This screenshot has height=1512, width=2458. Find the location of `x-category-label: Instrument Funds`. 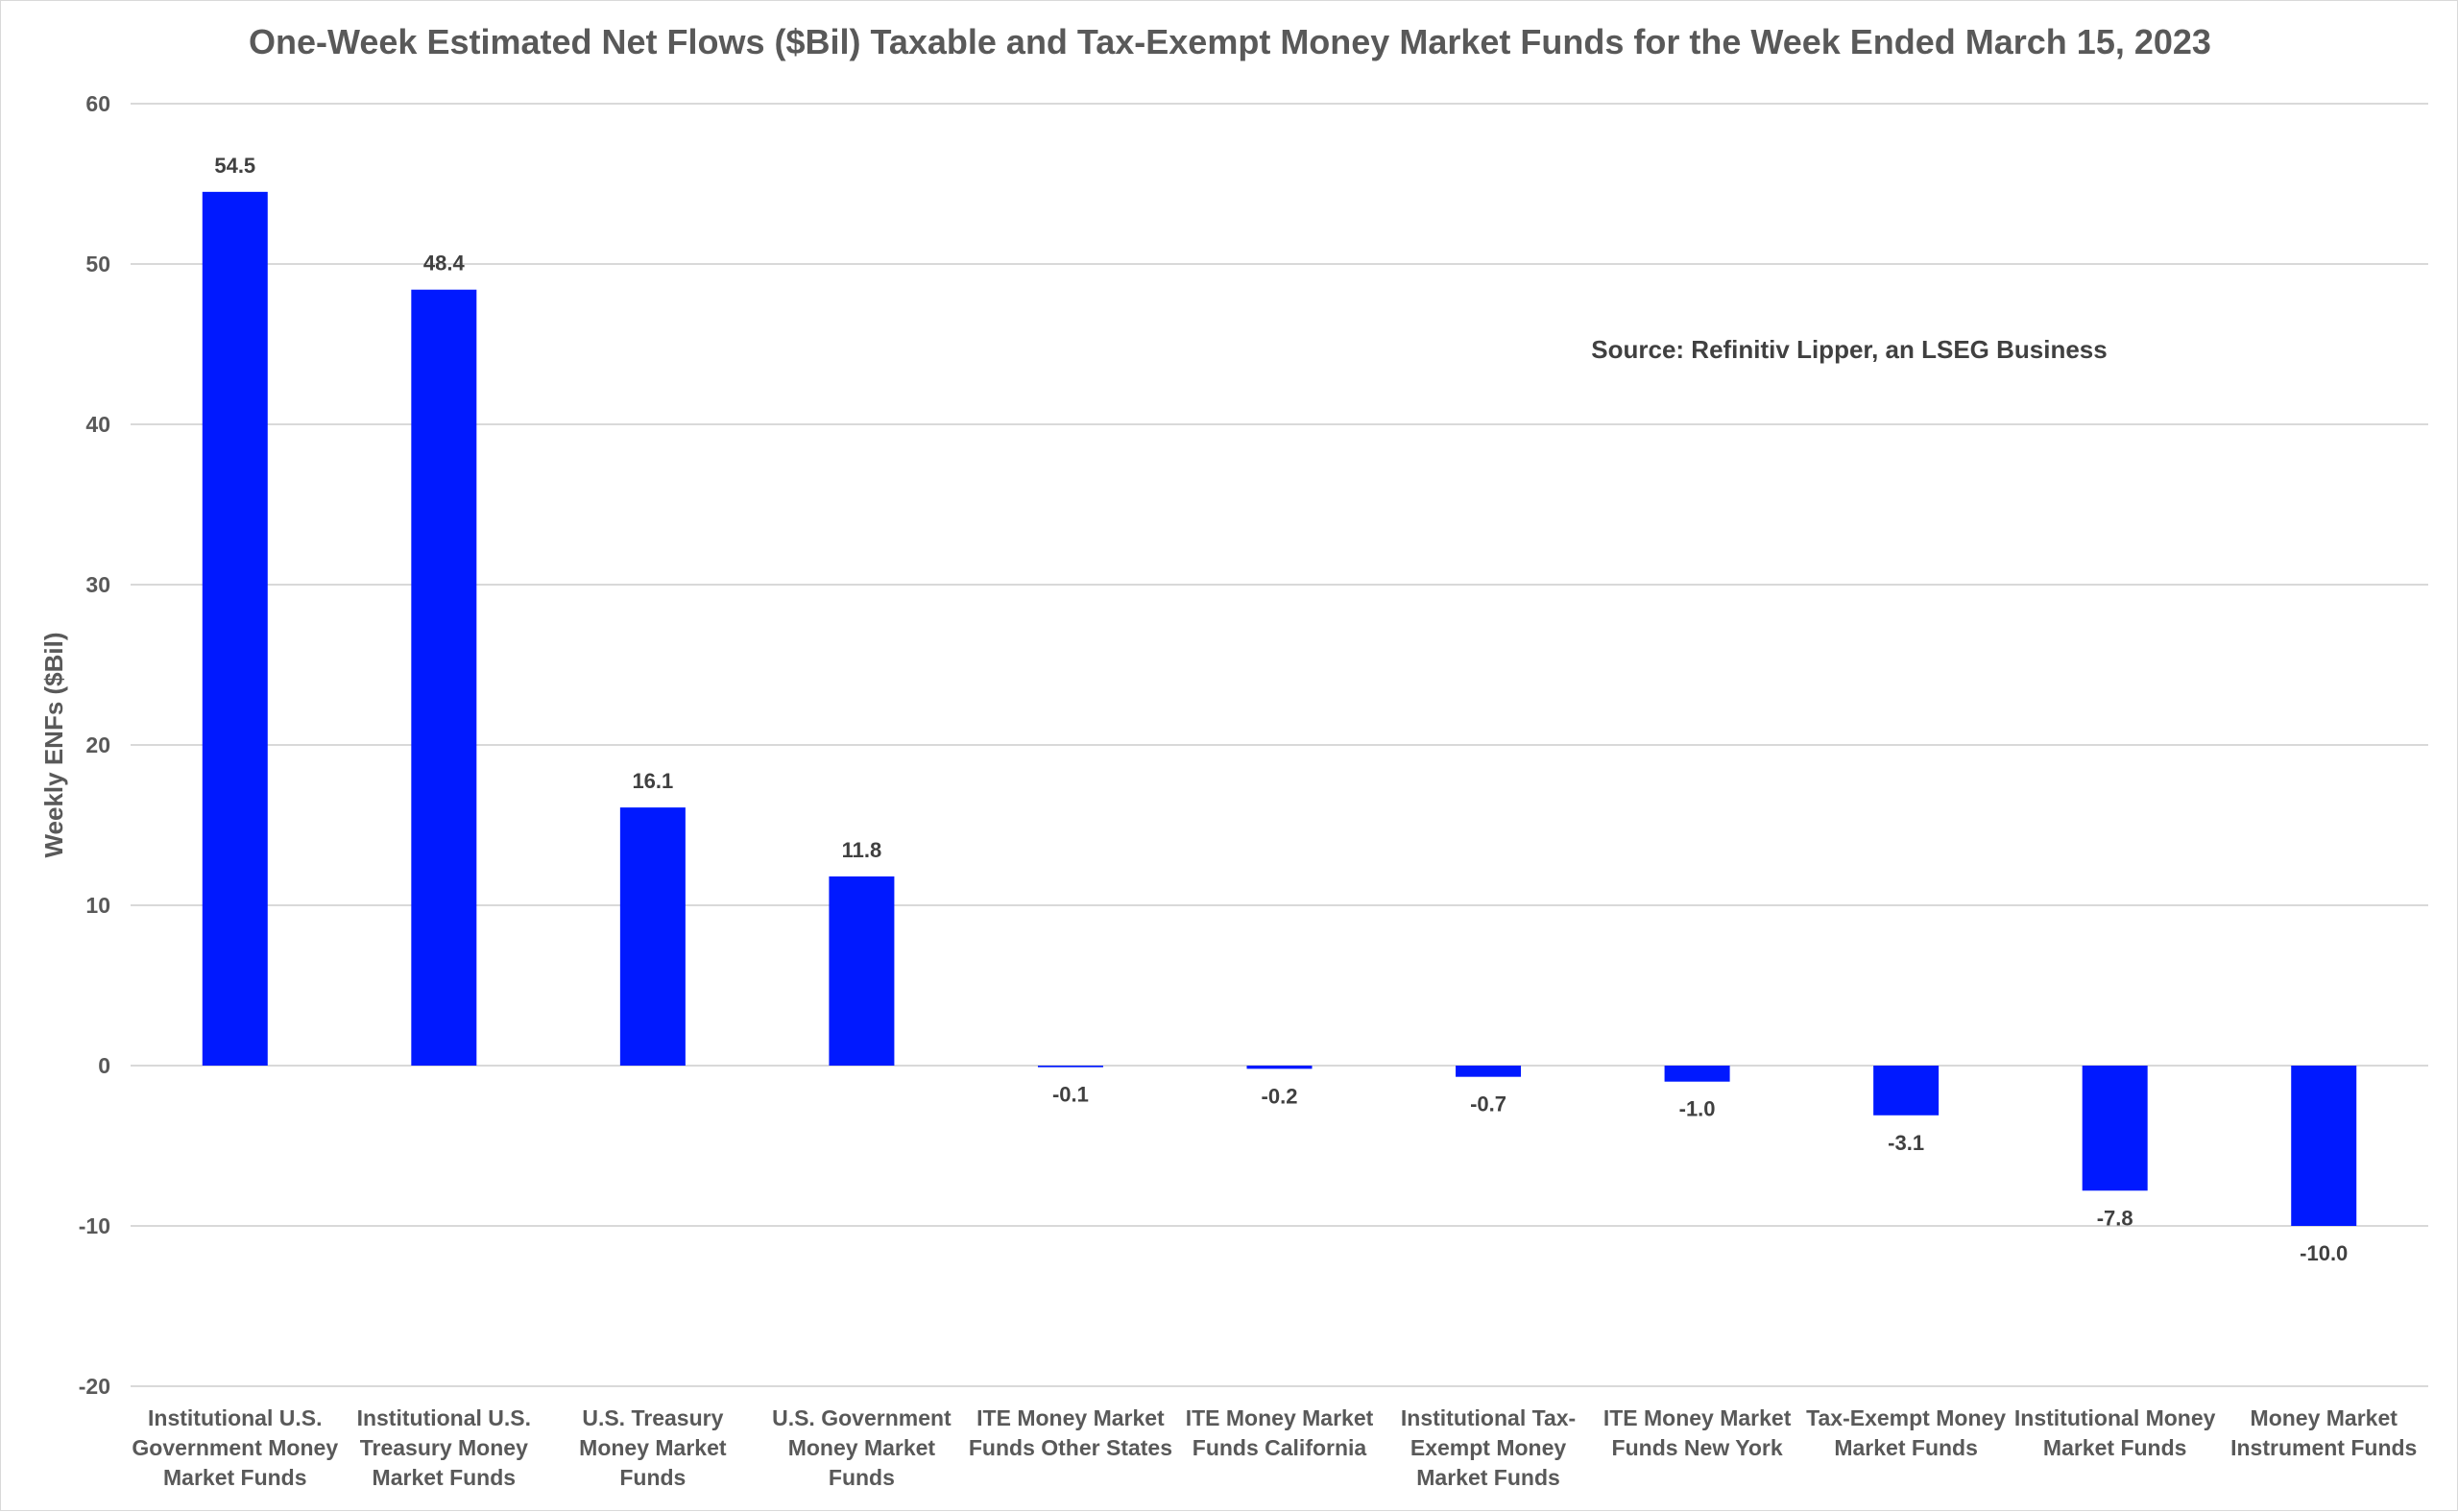

x-category-label: Instrument Funds is located at coordinates (2324, 1447).